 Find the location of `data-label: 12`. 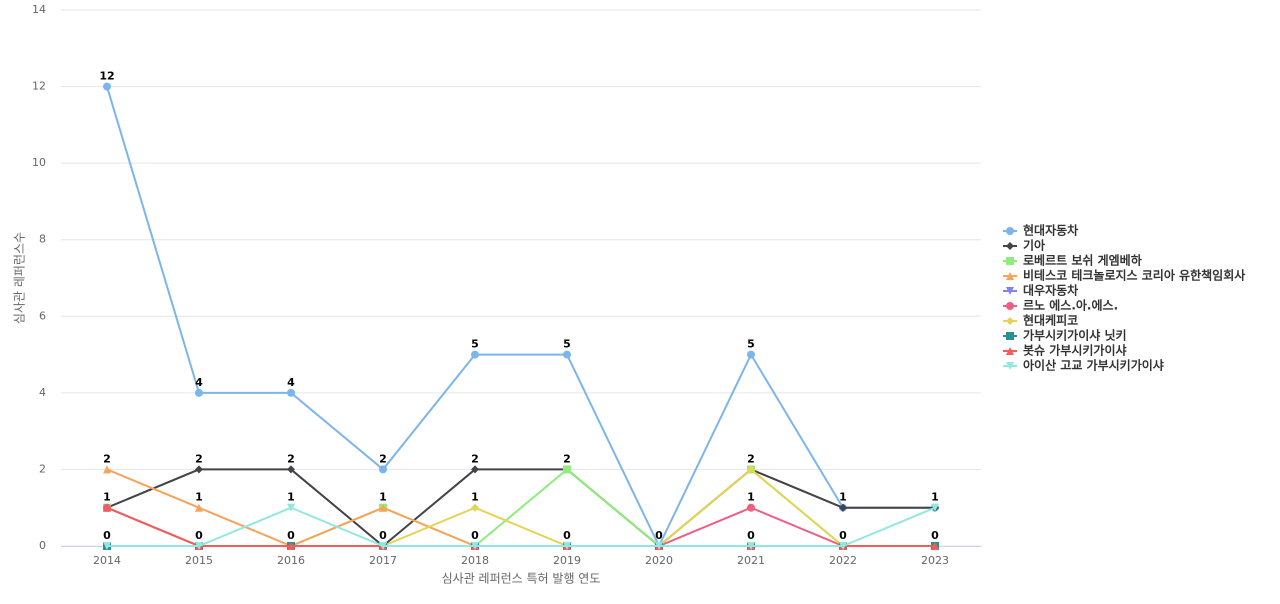

data-label: 12 is located at coordinates (106, 76).